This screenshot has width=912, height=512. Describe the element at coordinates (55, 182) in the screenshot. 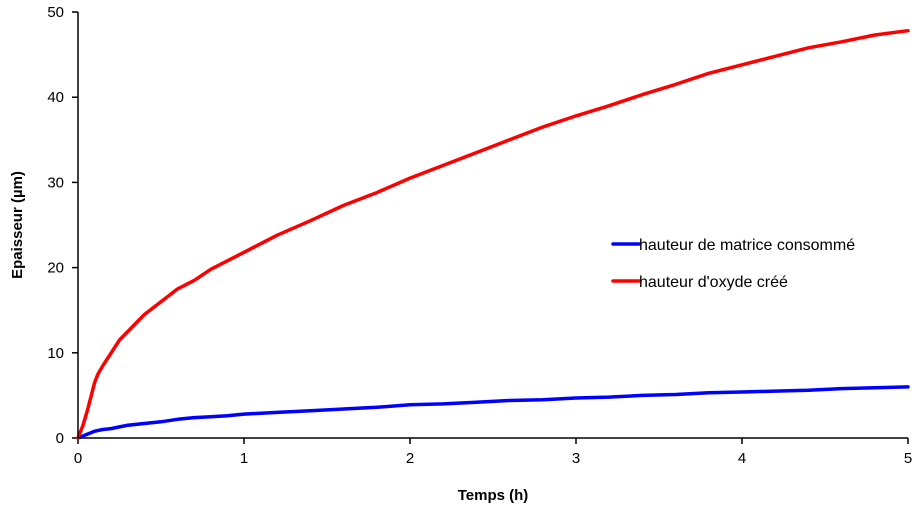

I see `y-tick-label: 30` at that location.